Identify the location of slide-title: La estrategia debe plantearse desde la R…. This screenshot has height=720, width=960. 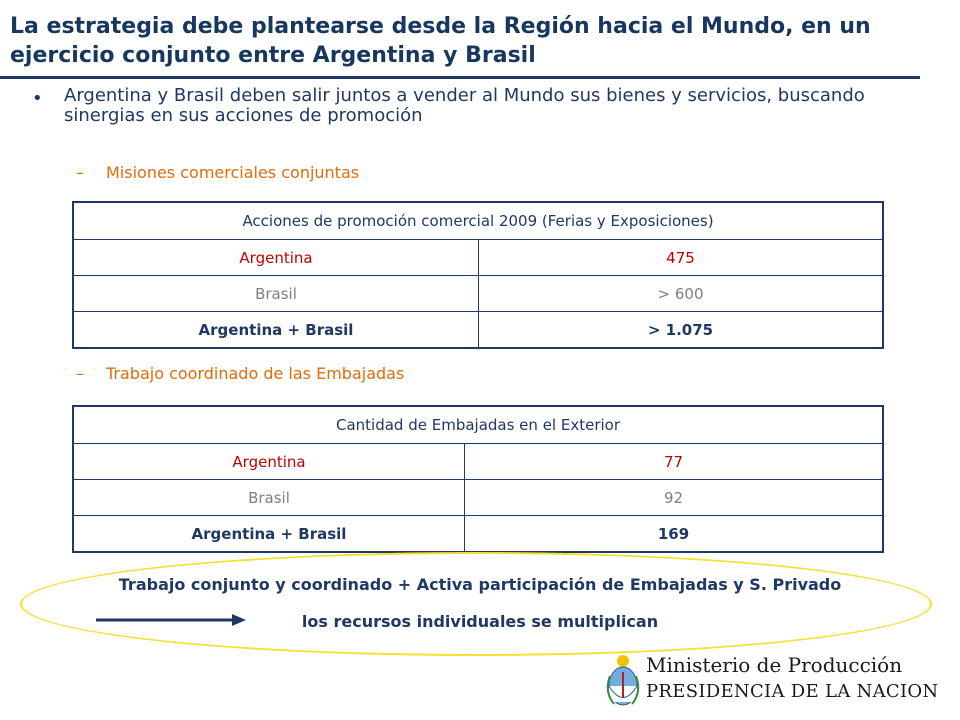
(440, 41).